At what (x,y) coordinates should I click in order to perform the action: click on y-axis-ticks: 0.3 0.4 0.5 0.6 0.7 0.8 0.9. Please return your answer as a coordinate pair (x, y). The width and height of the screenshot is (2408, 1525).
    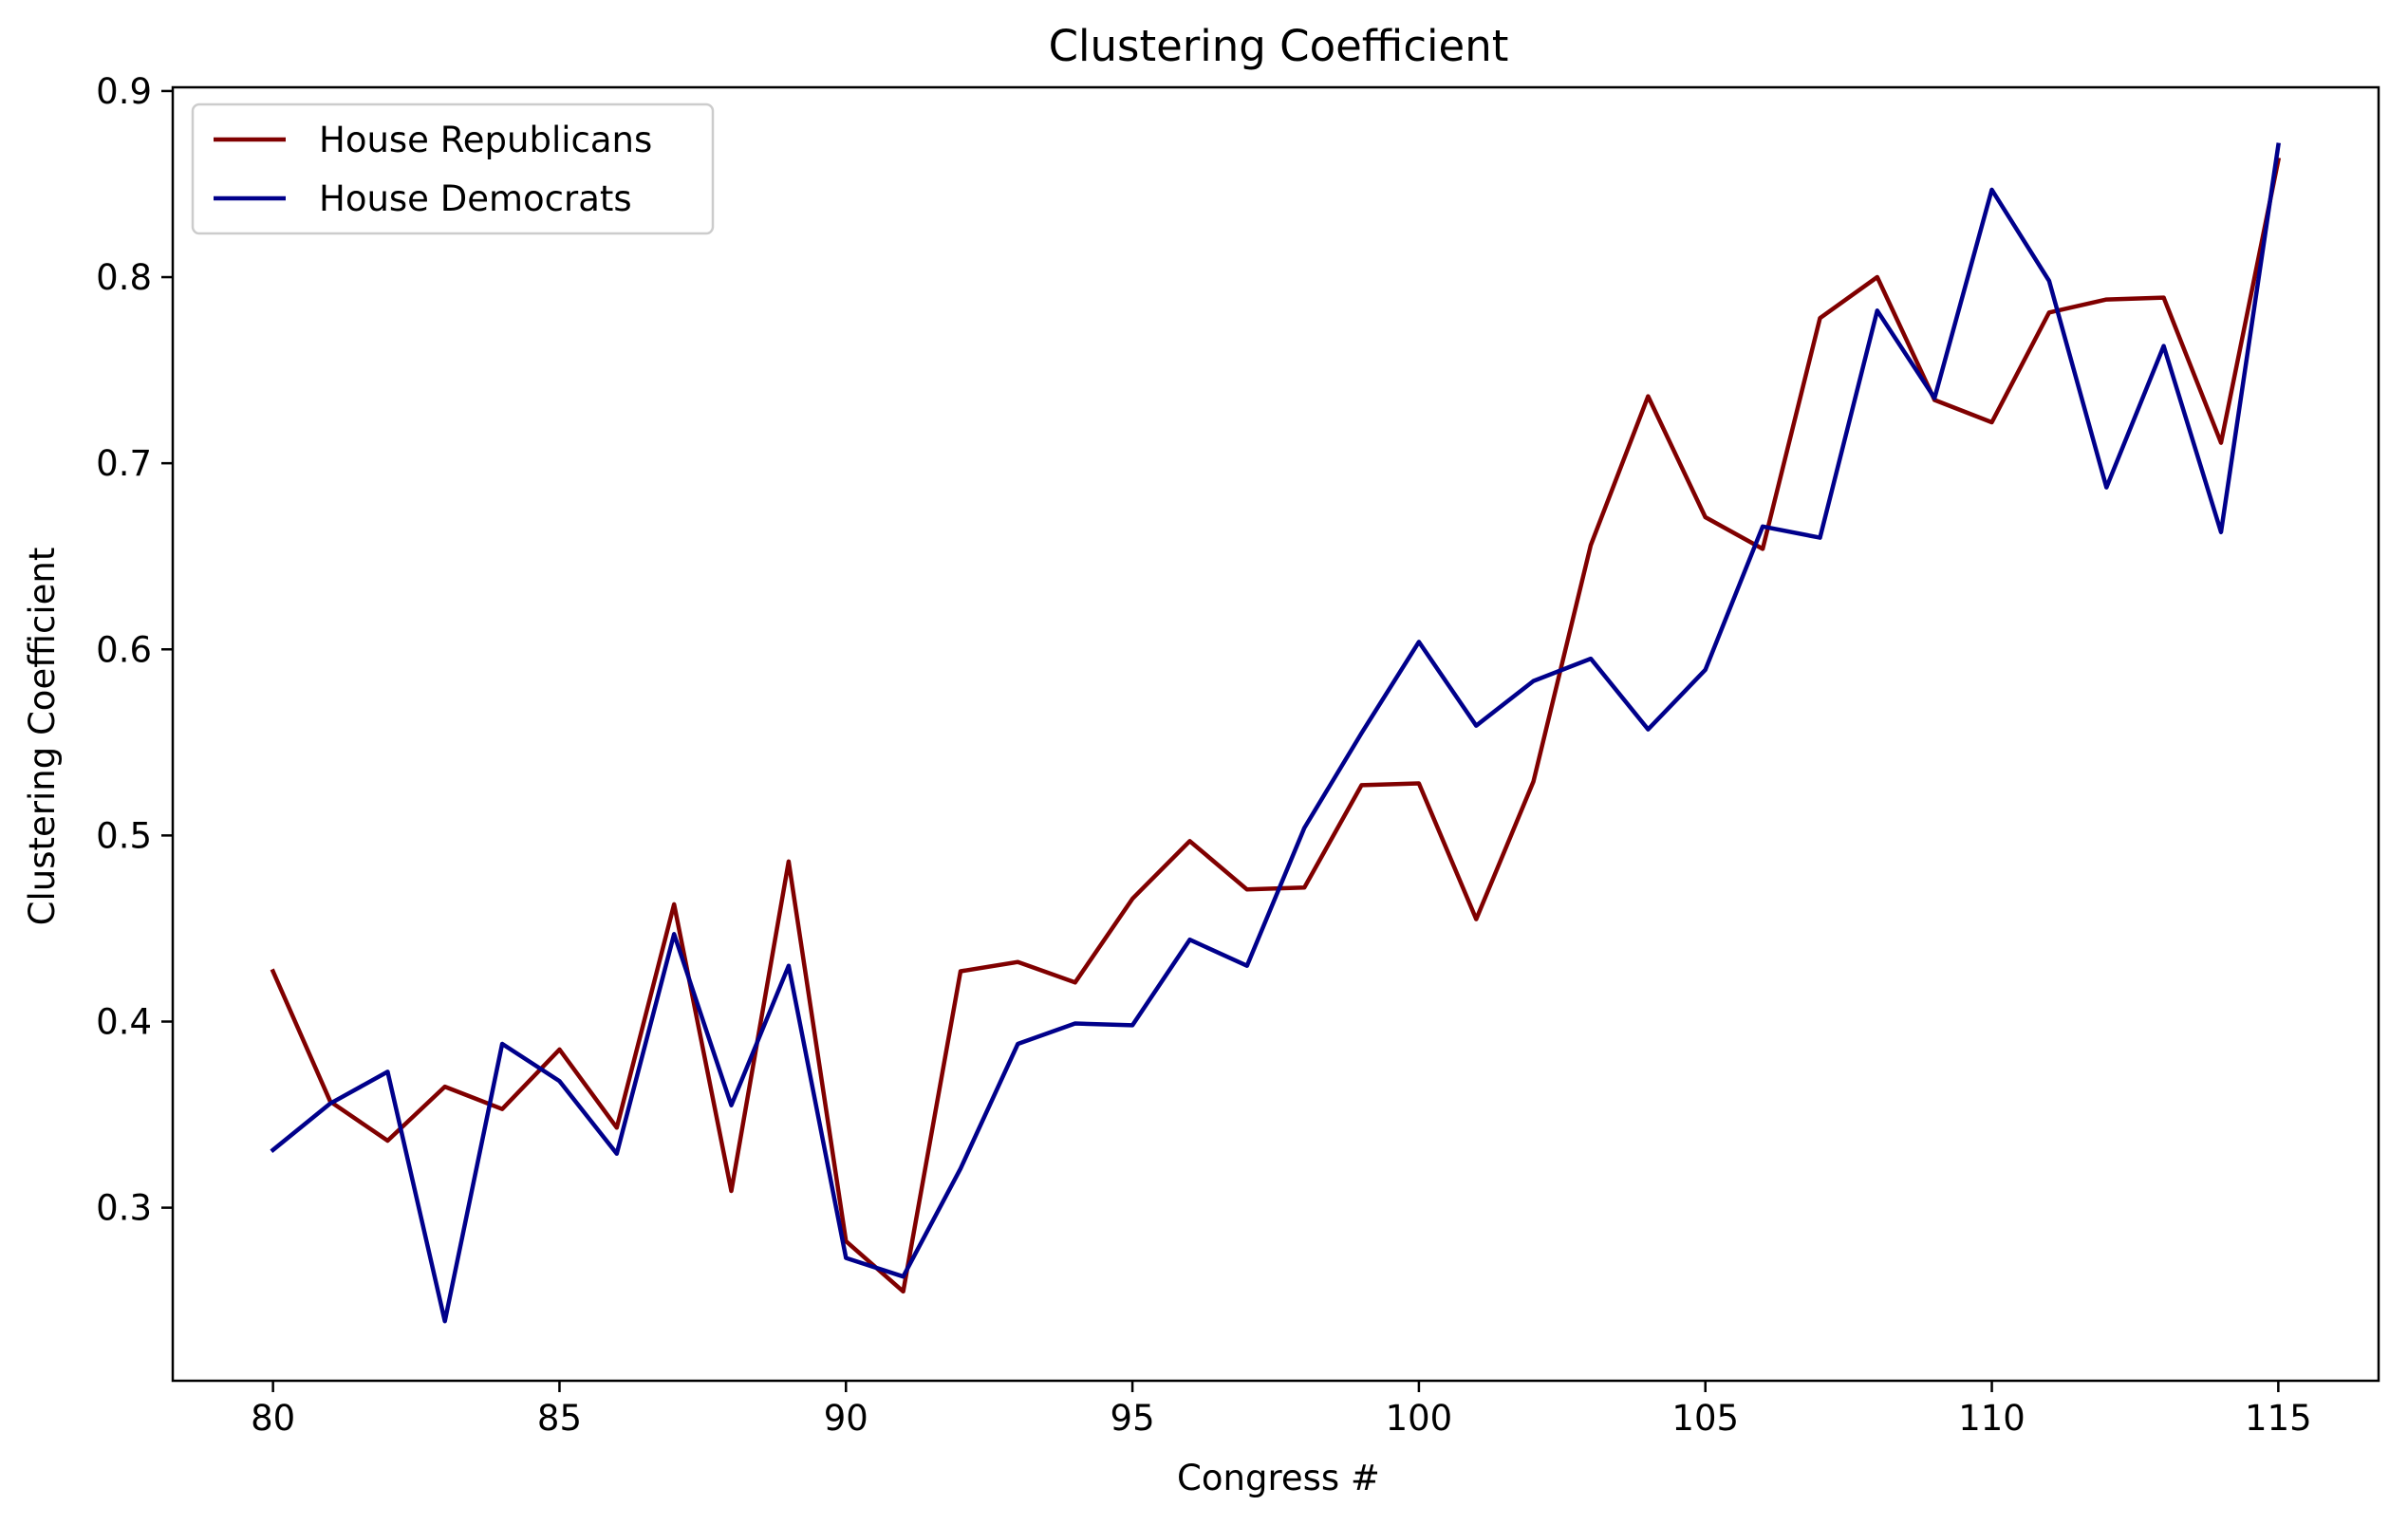
    Looking at the image, I should click on (134, 650).